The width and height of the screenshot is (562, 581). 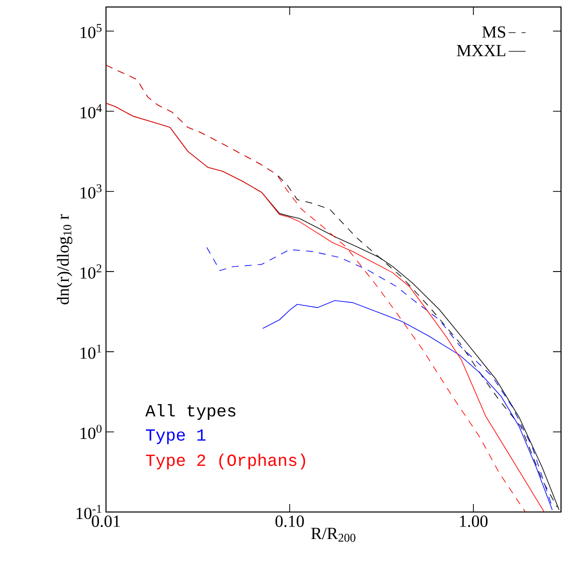 What do you see at coordinates (91, 351) in the screenshot?
I see `y-tick-label: 10$^{1}$` at bounding box center [91, 351].